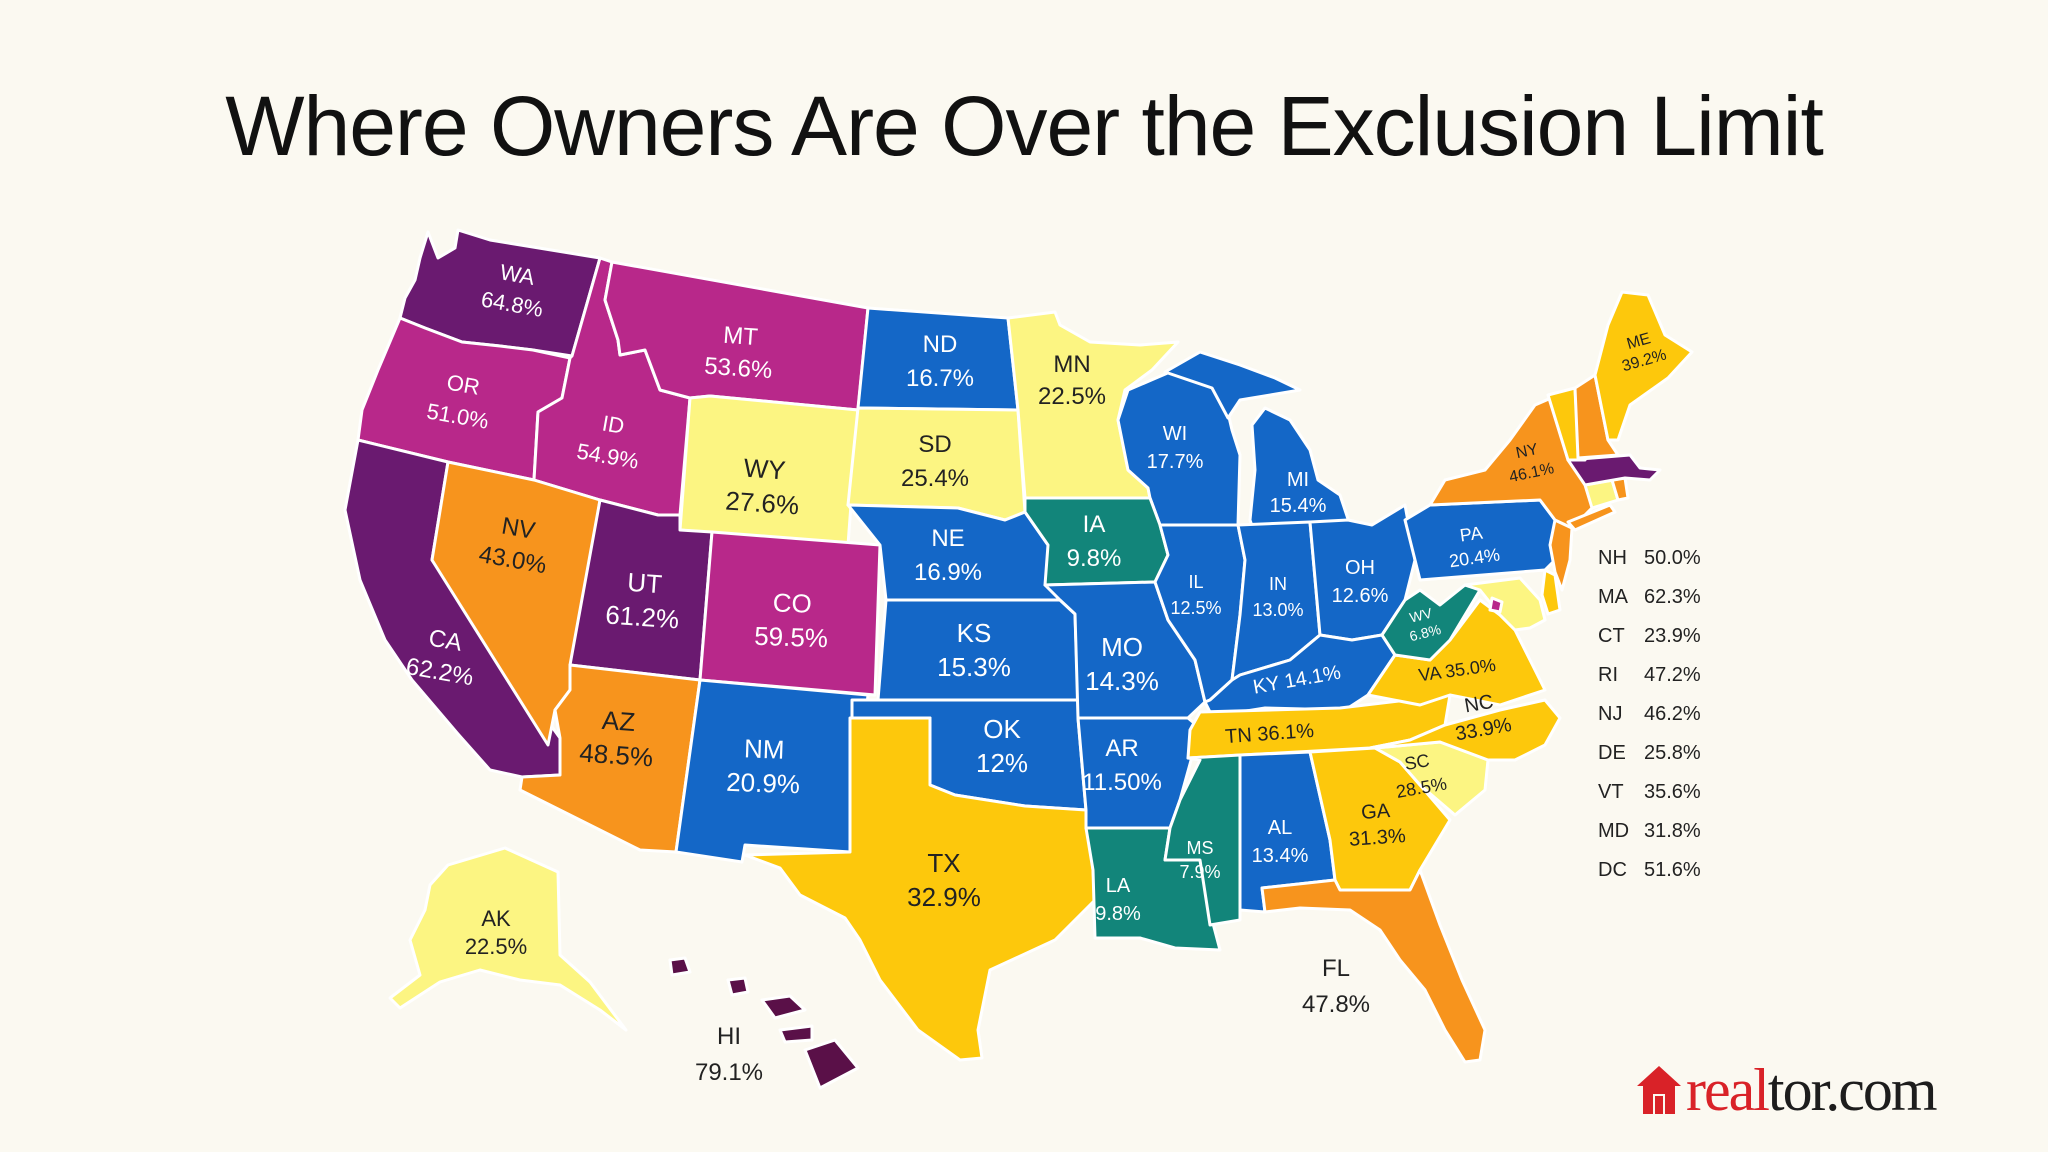  What do you see at coordinates (1672, 714) in the screenshot?
I see `legend-value: 46.2%` at bounding box center [1672, 714].